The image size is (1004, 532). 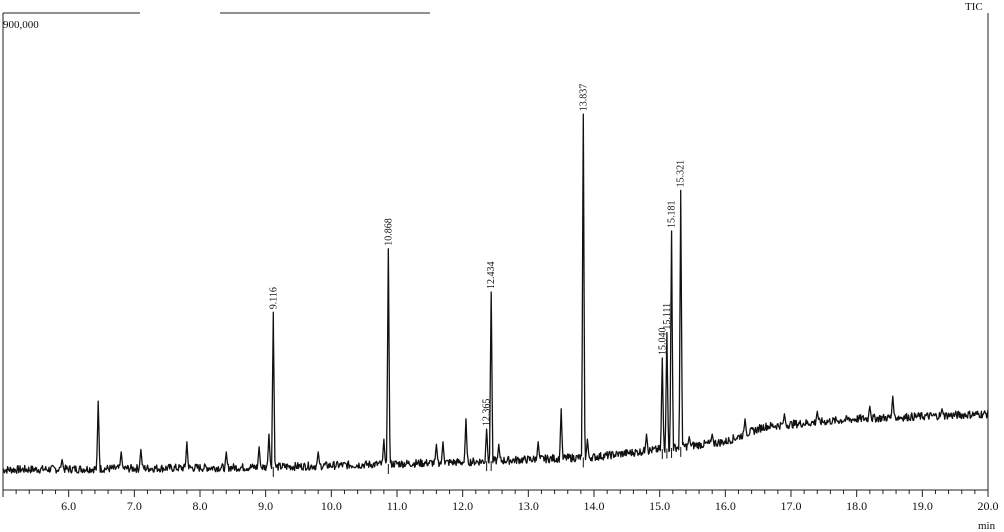 I want to click on y-max-label: 900,000, so click(x=21, y=25).